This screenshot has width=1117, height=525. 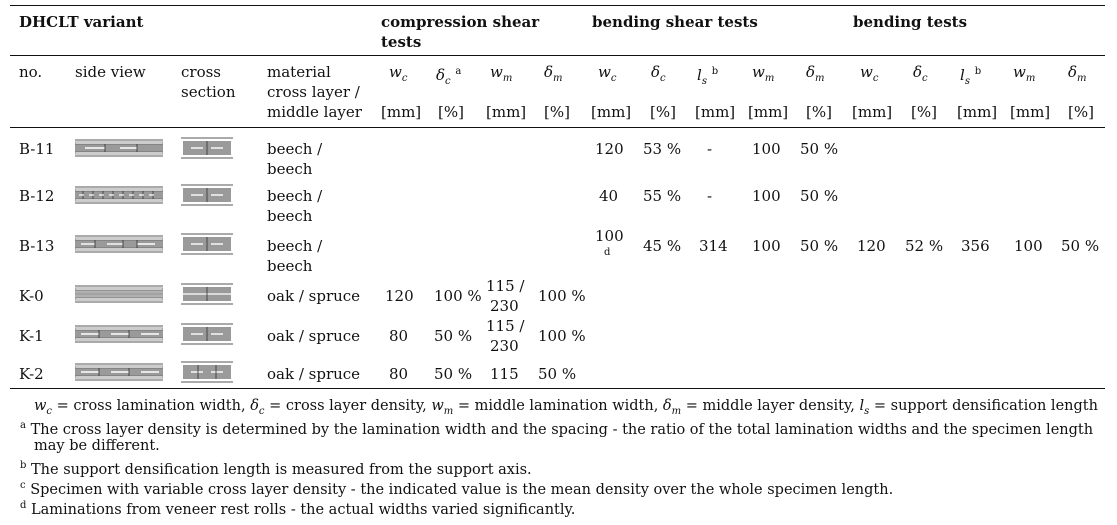 What do you see at coordinates (662, 149) in the screenshot?
I see `row-b11-bs-dc: 53 %` at bounding box center [662, 149].